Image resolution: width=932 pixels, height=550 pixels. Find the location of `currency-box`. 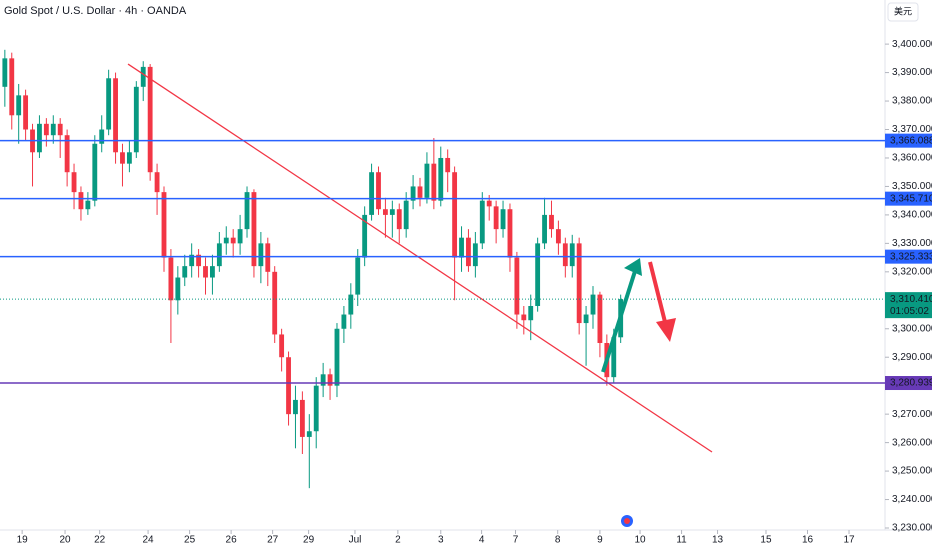

currency-box is located at coordinates (903, 12).